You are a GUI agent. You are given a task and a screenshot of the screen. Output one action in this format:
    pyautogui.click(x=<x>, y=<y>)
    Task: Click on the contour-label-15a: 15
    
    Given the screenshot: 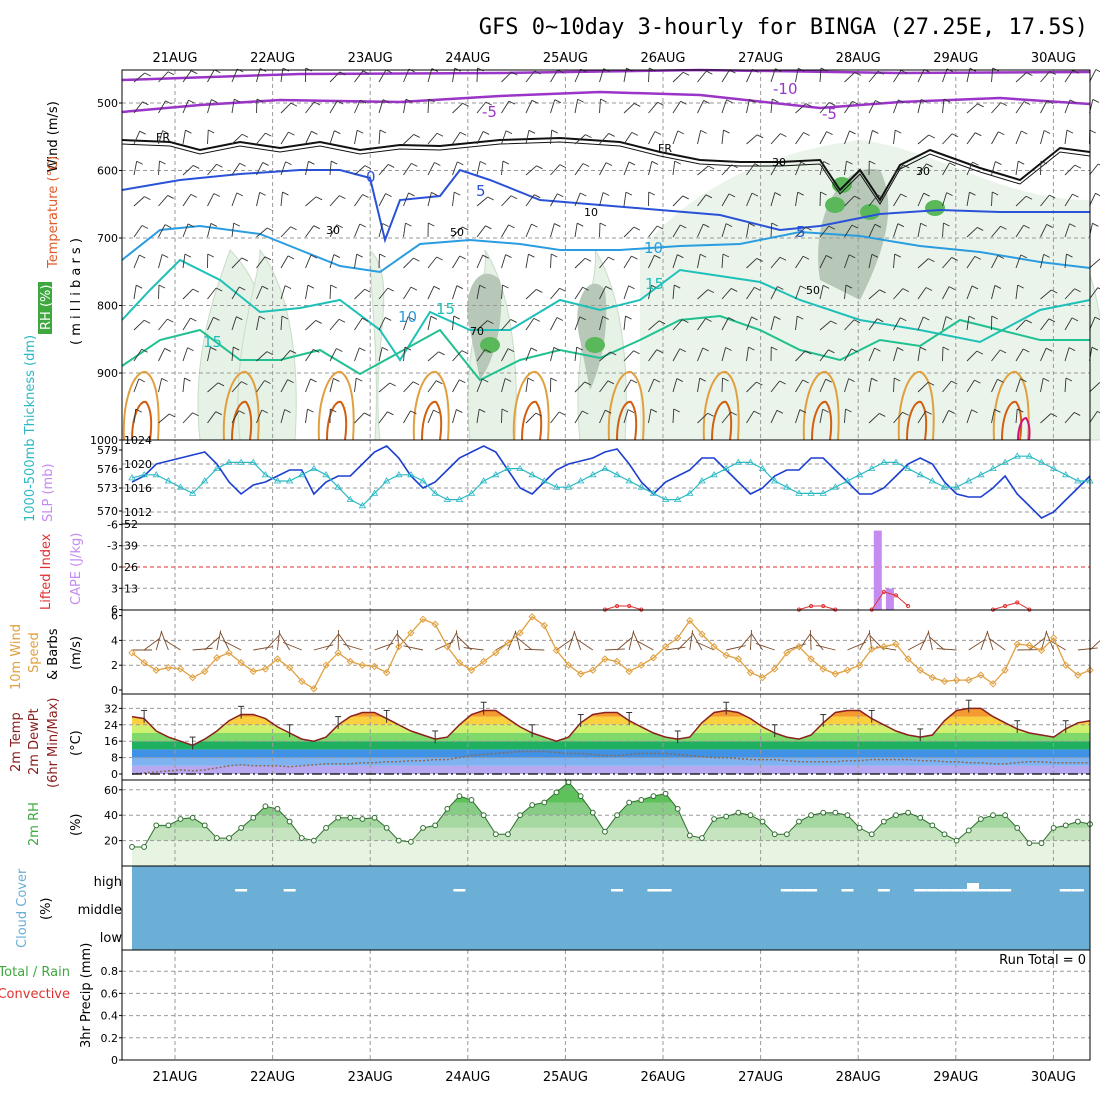 What is the action you would take?
    pyautogui.click(x=445, y=309)
    